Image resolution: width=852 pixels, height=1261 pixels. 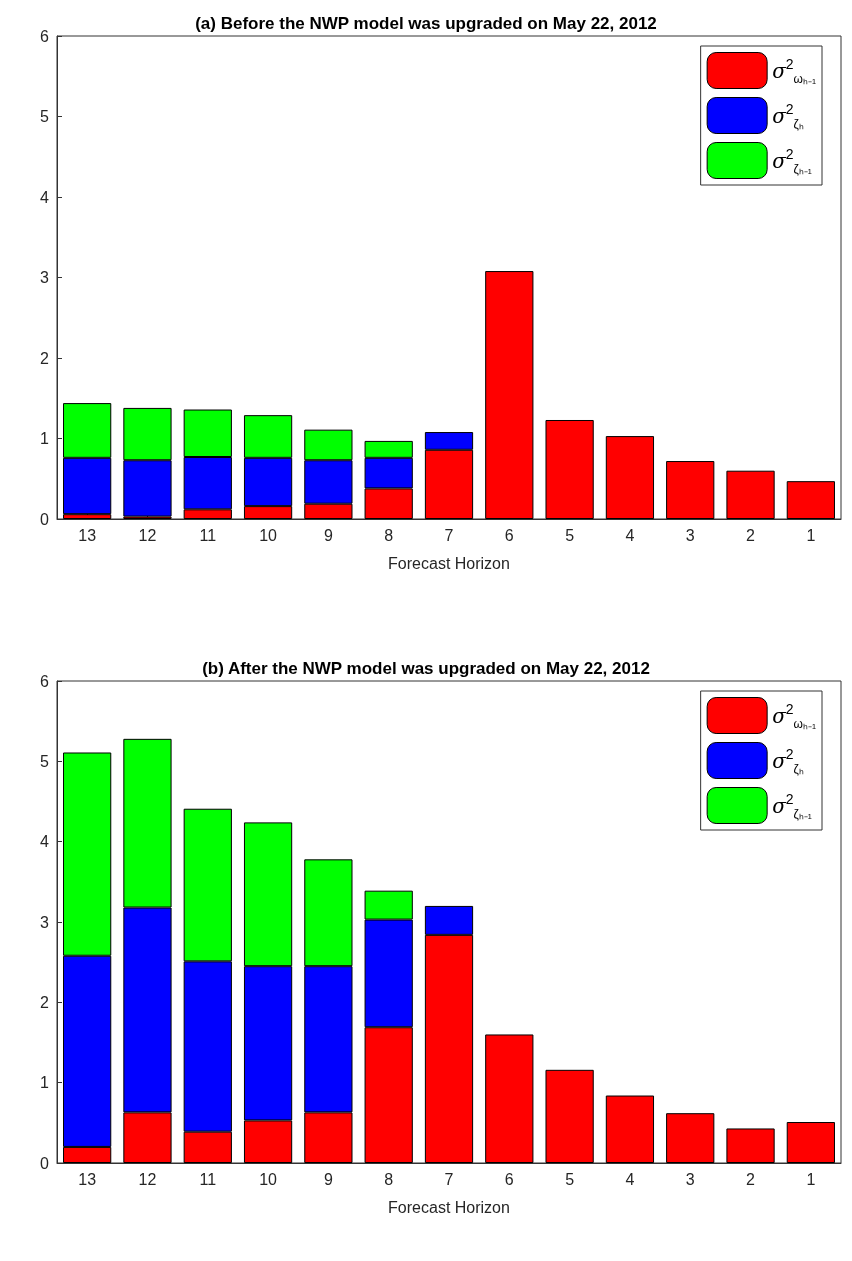 What do you see at coordinates (426, 23) in the screenshot?
I see `chart-title: (a) Before the NWP model was upgraded on May 22, 2012` at bounding box center [426, 23].